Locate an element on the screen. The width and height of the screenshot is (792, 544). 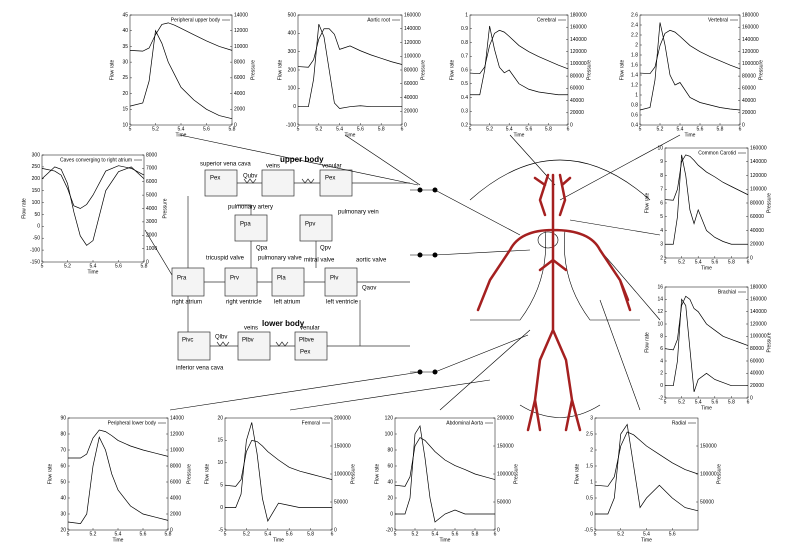
y-tick-label: -20 is located at coordinates (389, 530).